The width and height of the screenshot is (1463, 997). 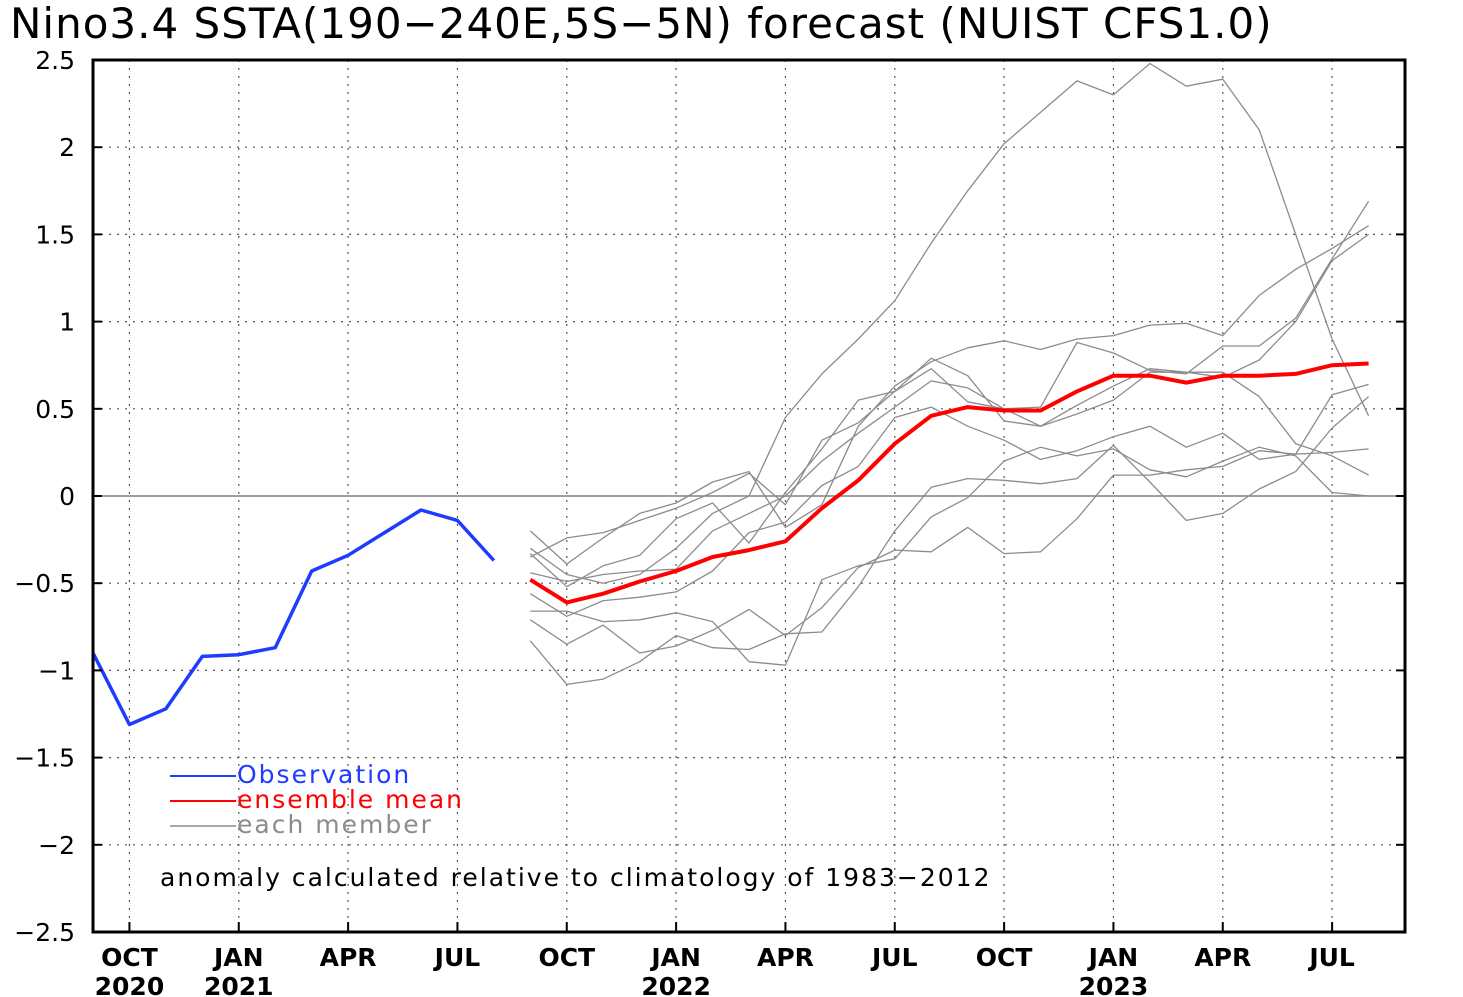 I want to click on y-tick-label: 0.5, so click(x=55, y=409).